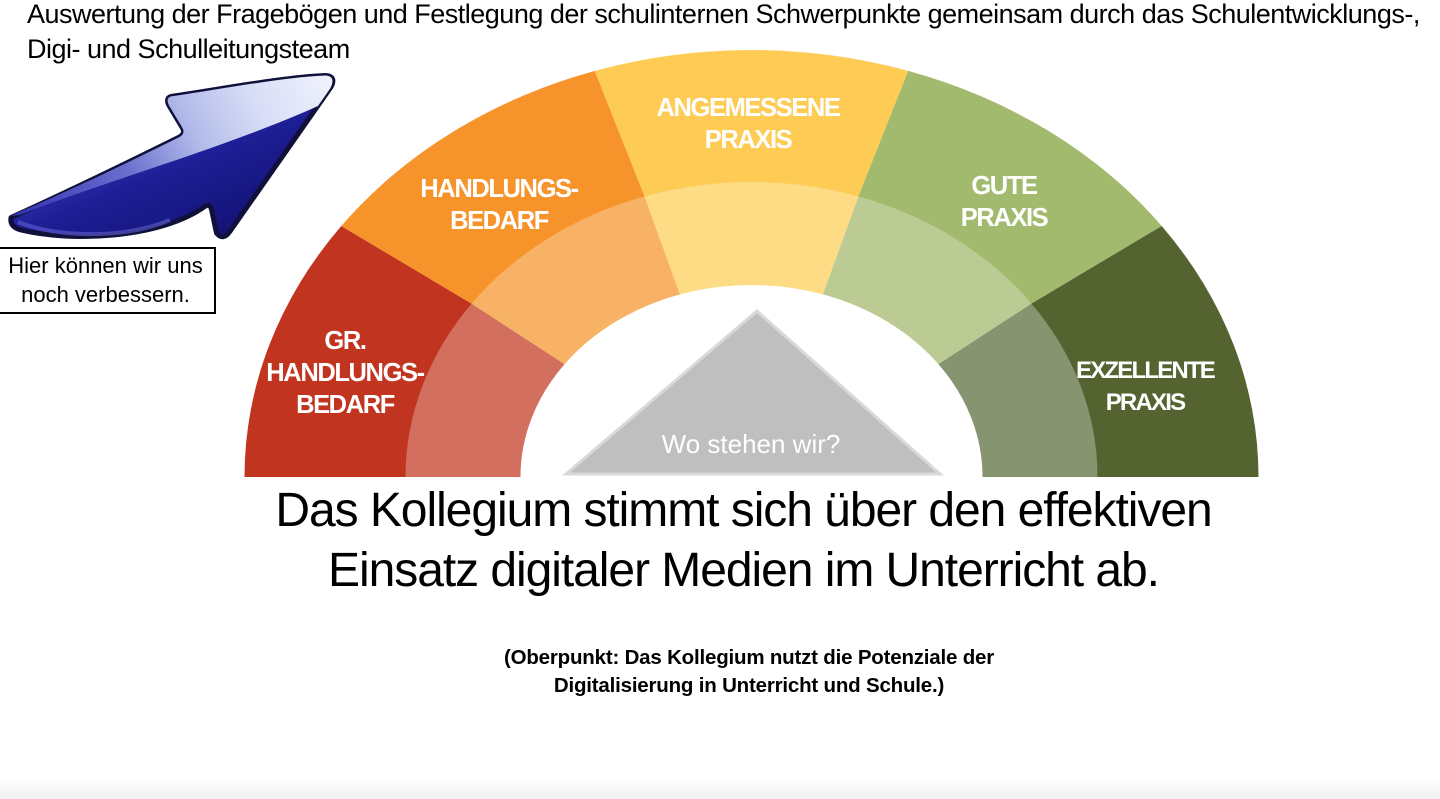 This screenshot has width=1440, height=799. I want to click on svg-text: Wo stehen wir?, so click(751, 444).